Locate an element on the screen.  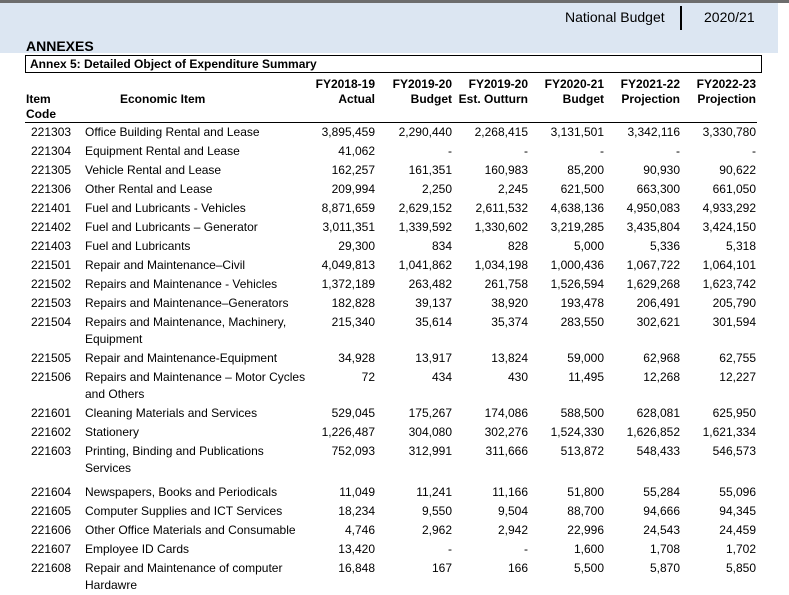
economic-item: Repairs and Maintenance–Generators is located at coordinates (187, 303).